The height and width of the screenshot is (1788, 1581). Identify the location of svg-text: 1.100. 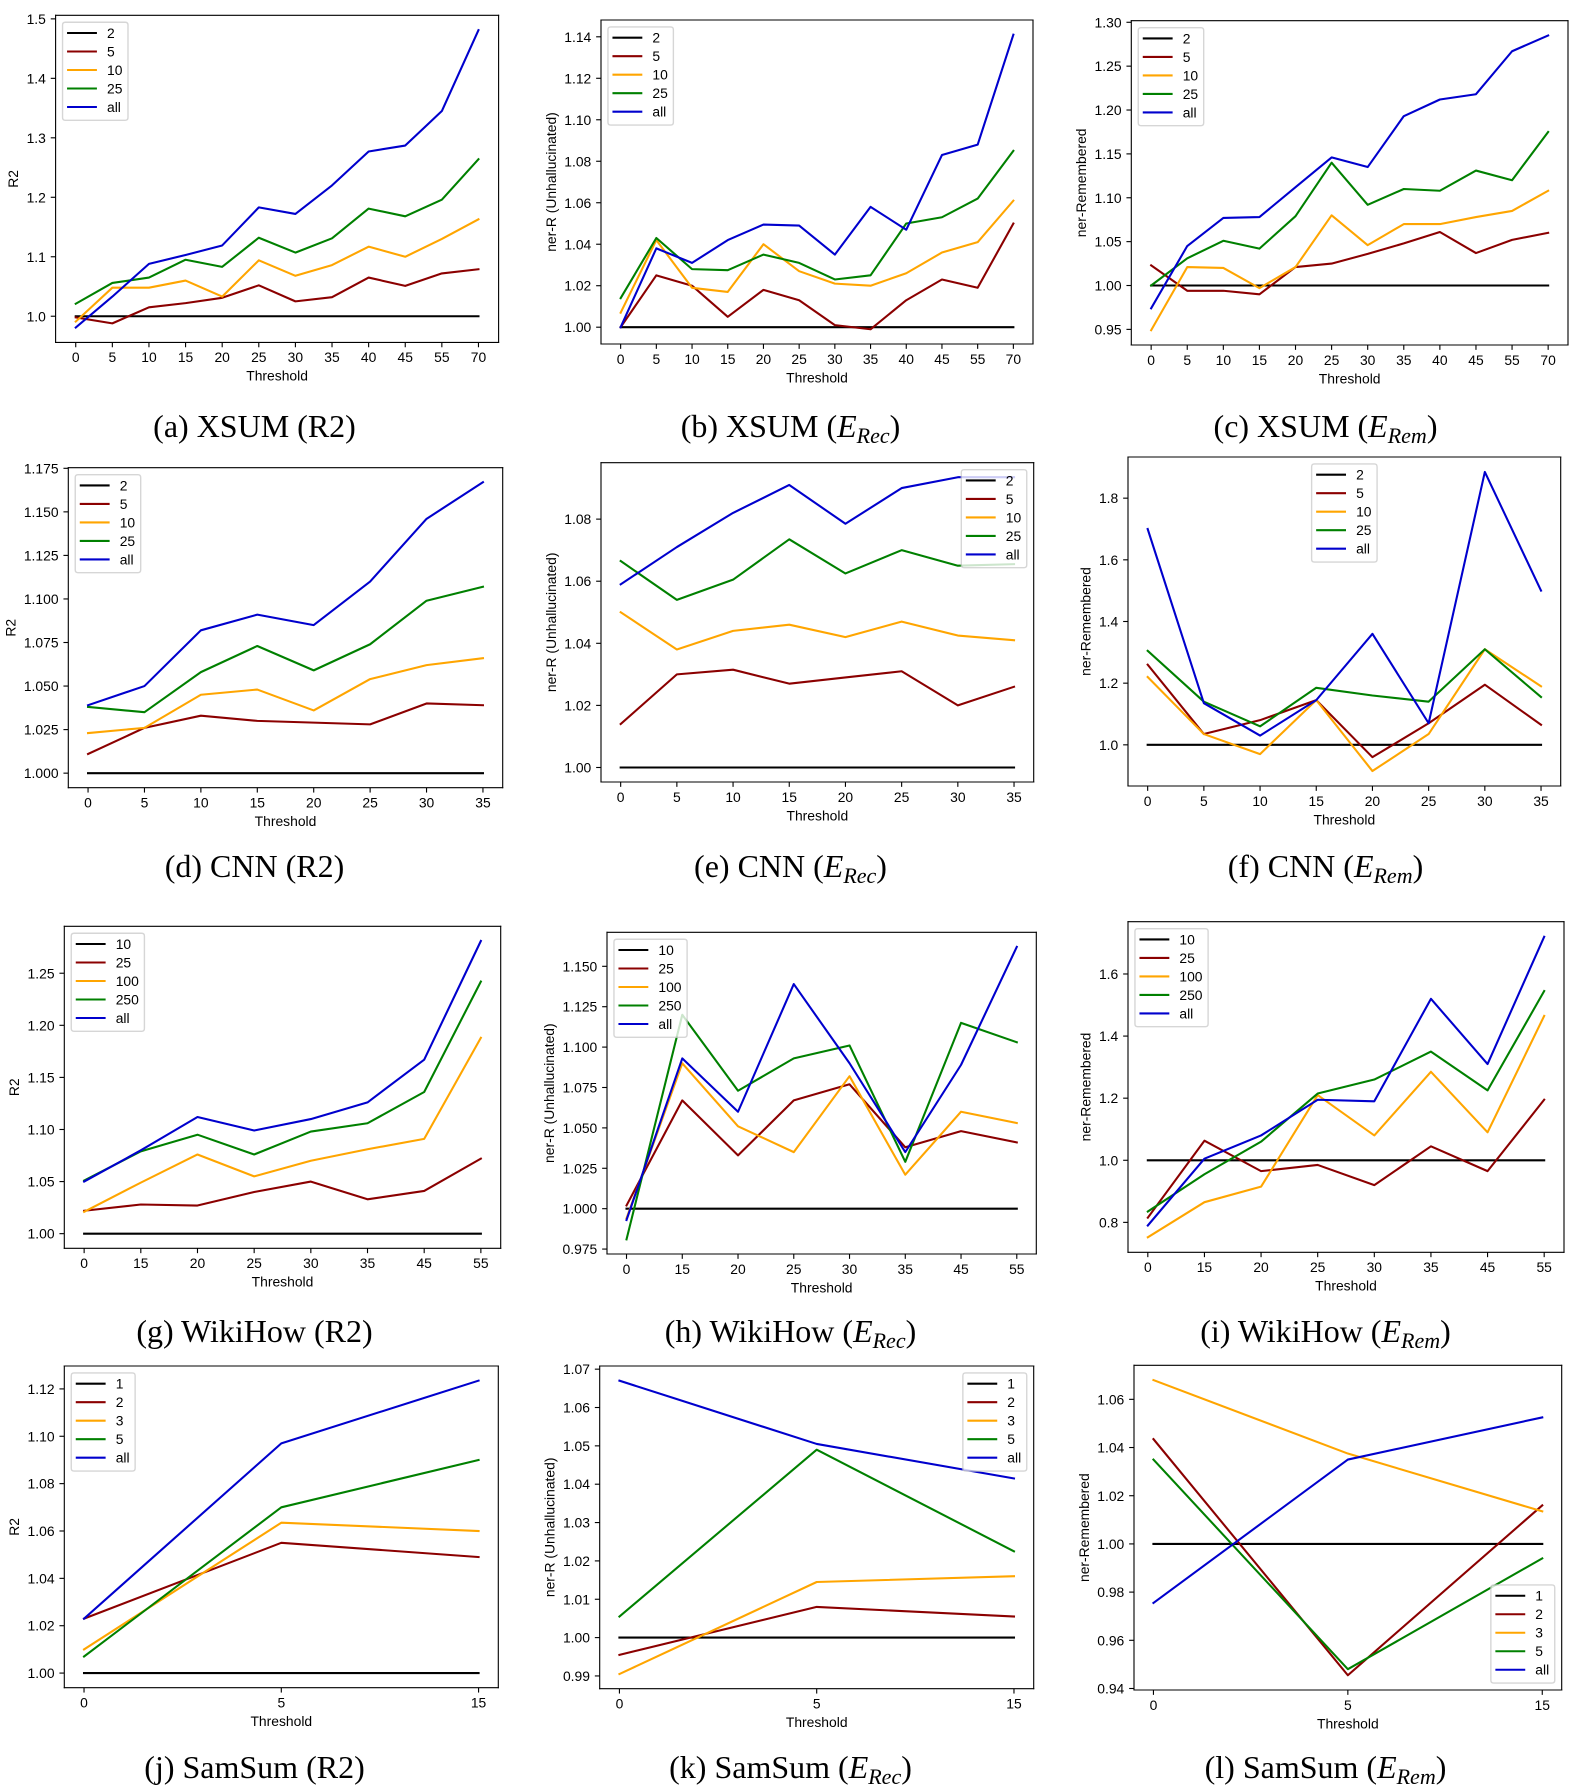
(580, 1047).